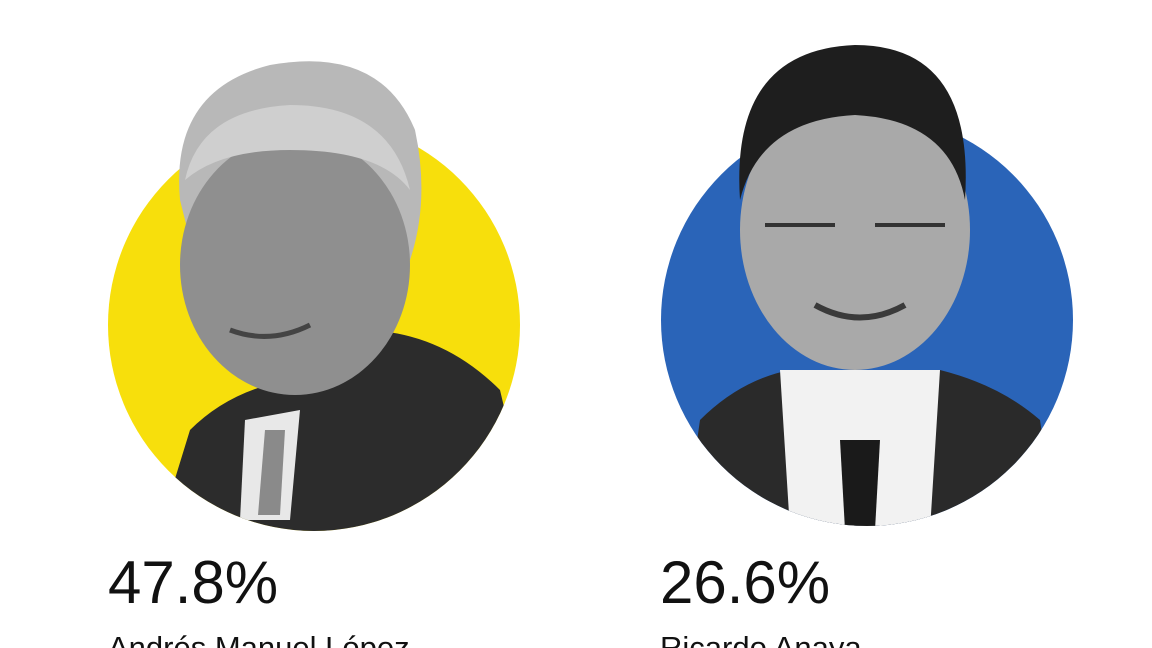 The height and width of the screenshot is (648, 1152). What do you see at coordinates (193, 582) in the screenshot?
I see `vote-percent: 47.8%` at bounding box center [193, 582].